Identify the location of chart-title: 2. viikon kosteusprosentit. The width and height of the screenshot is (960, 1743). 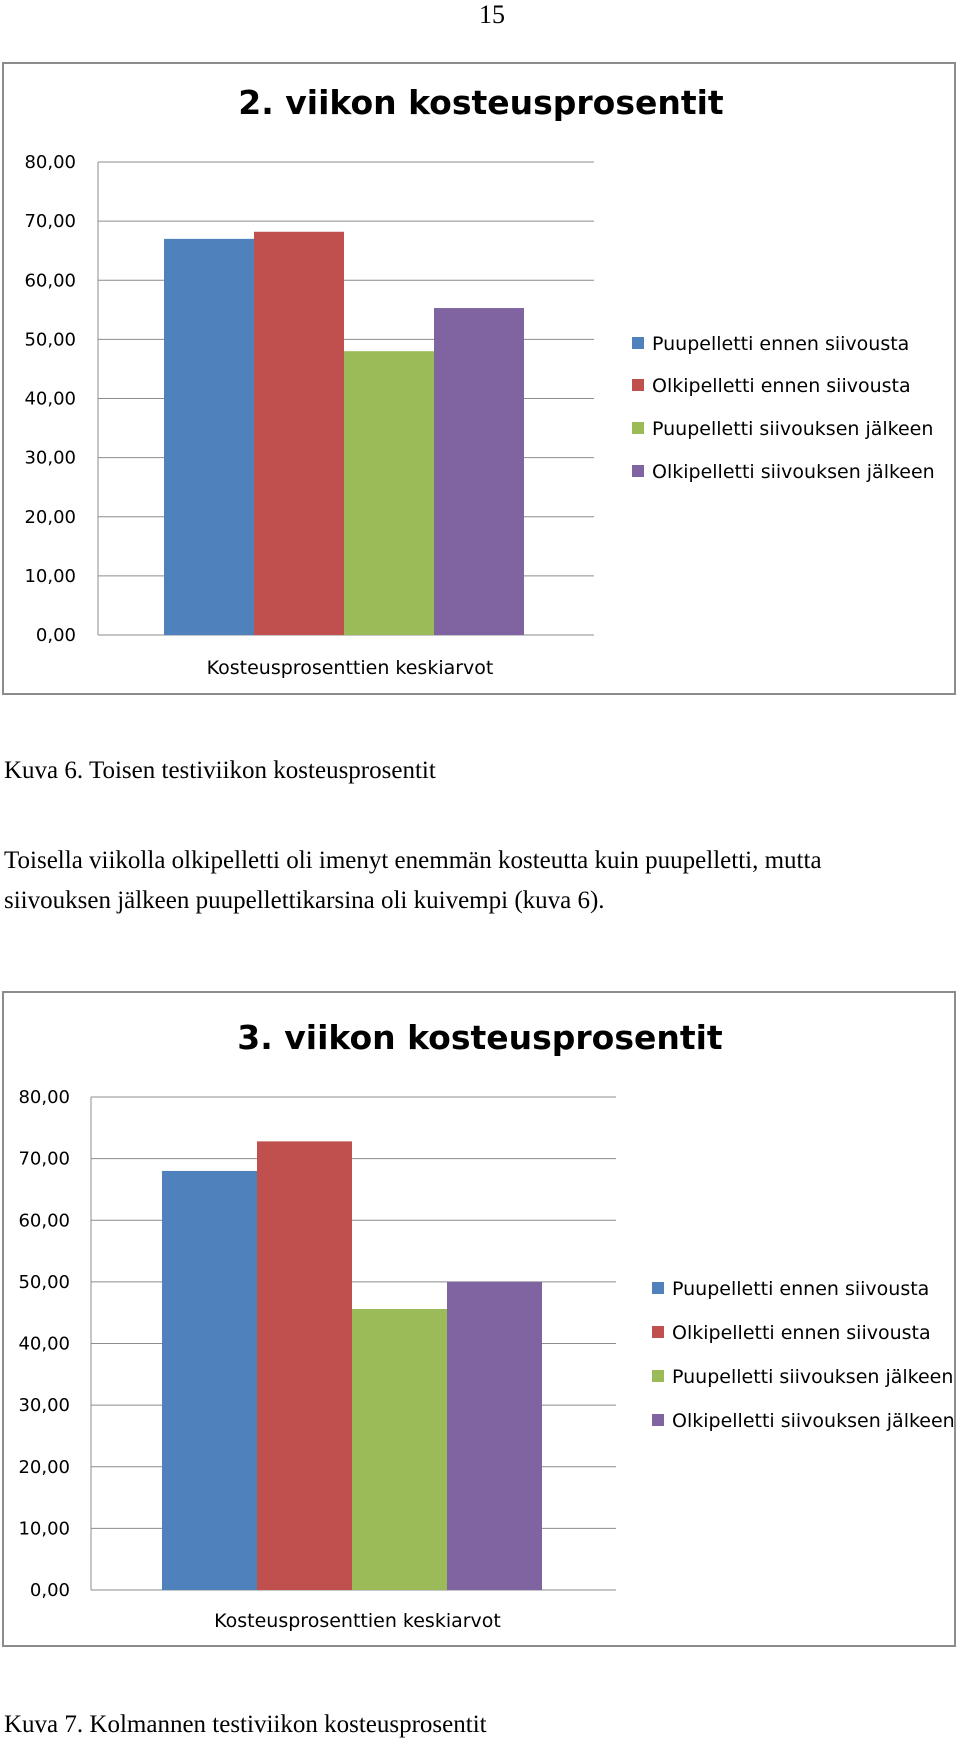
(481, 102).